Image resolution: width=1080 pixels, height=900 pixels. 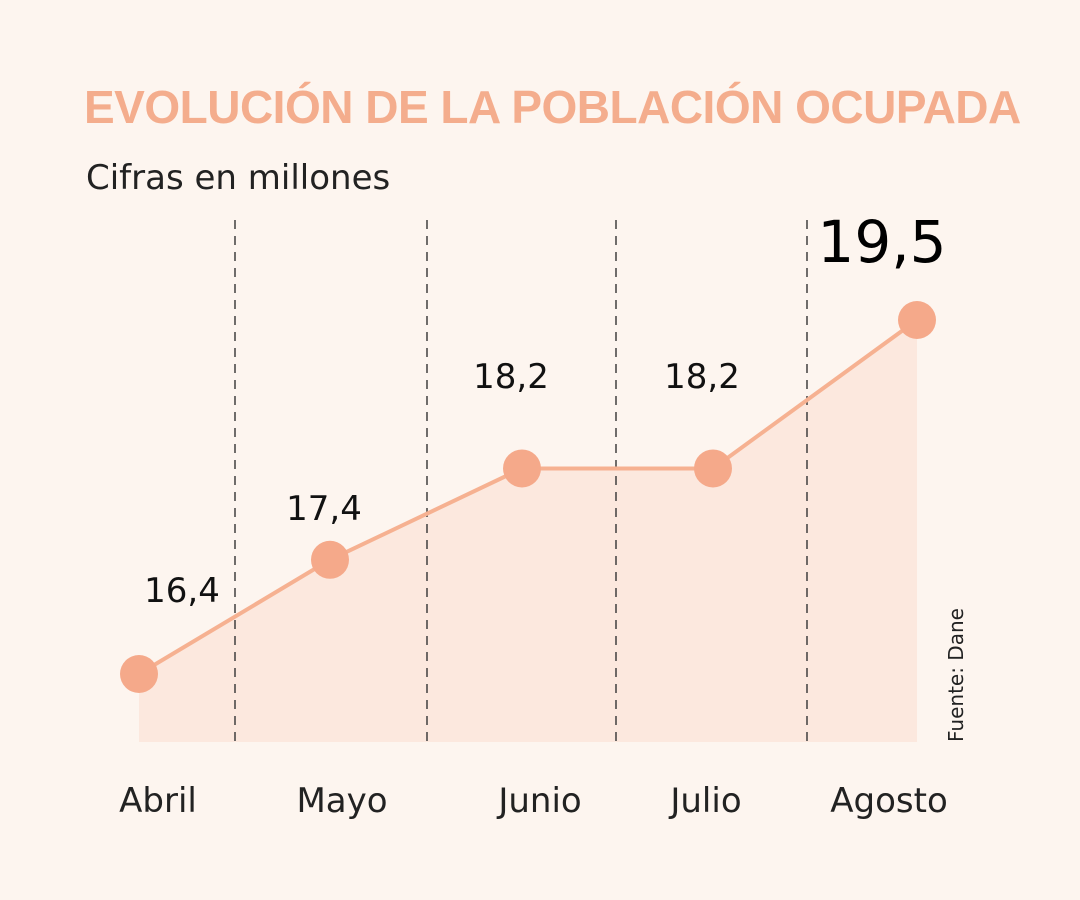 I want to click on x-axis-ticks: Abril Mayo Junio Julio Agosto, so click(x=533, y=801).